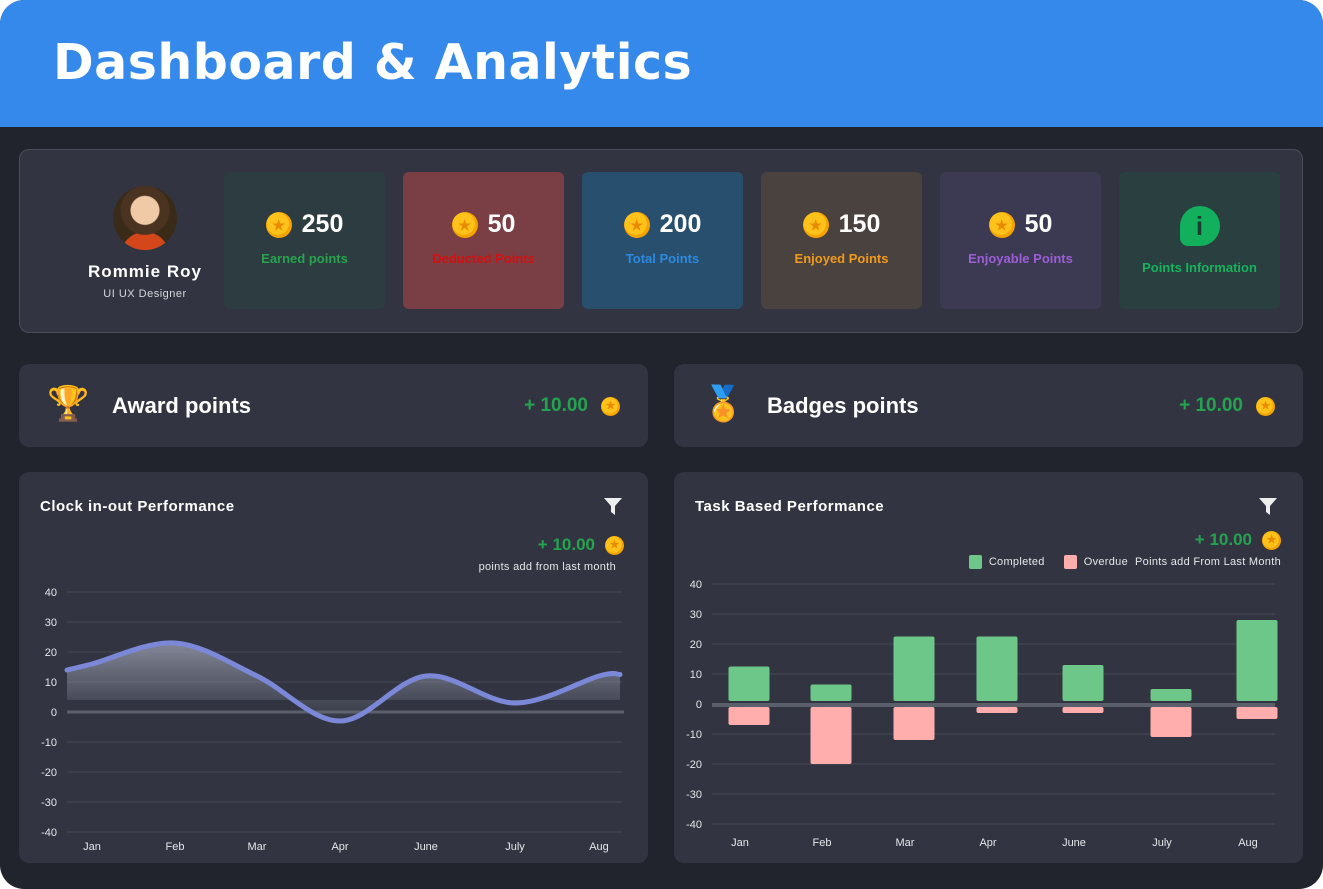 The image size is (1323, 889). Describe the element at coordinates (1016, 562) in the screenshot. I see `legend-completed: Completed` at that location.